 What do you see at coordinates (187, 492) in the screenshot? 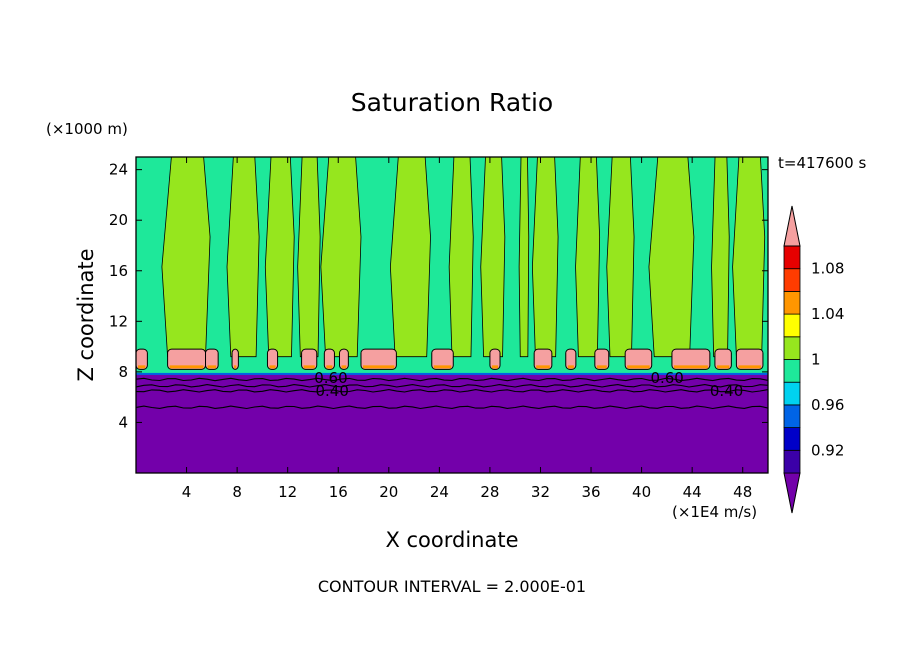
I see `x-tick-label: 4` at bounding box center [187, 492].